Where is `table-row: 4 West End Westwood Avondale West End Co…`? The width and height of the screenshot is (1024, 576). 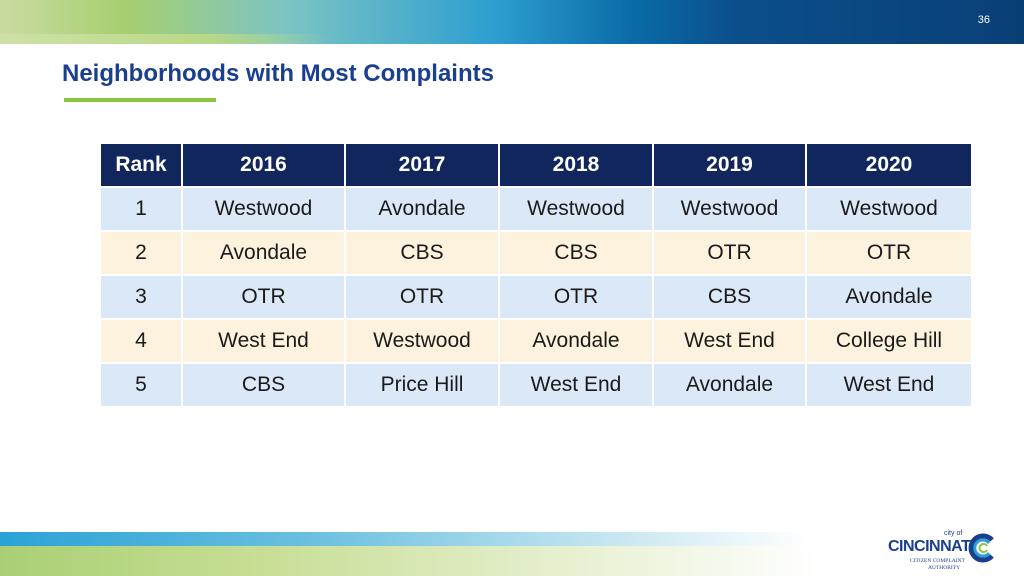 table-row: 4 West End Westwood Avondale West End Co… is located at coordinates (536, 342).